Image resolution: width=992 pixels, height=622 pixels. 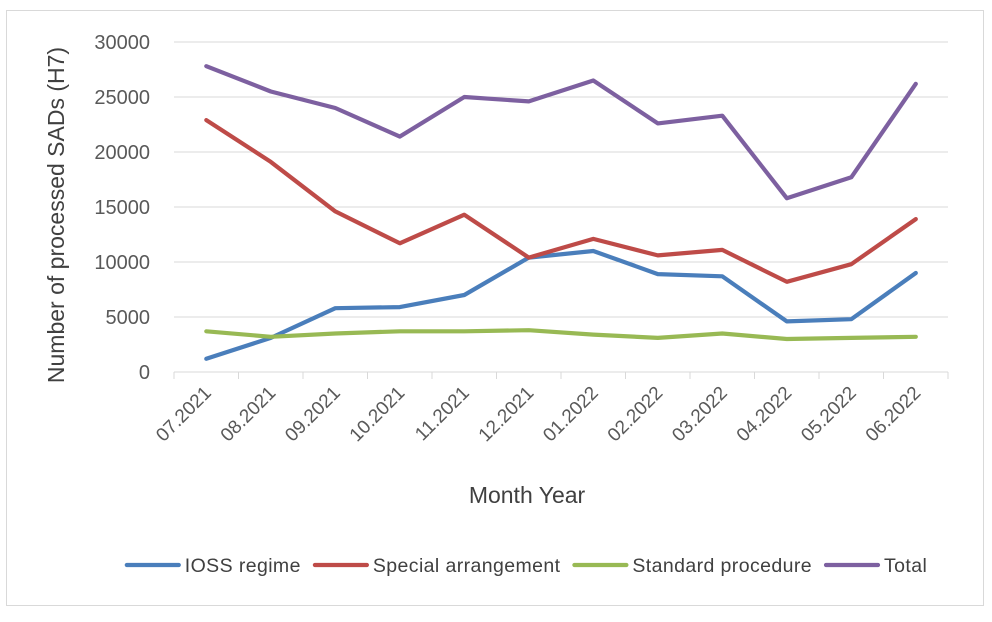 I want to click on axes, so click(x=561, y=375).